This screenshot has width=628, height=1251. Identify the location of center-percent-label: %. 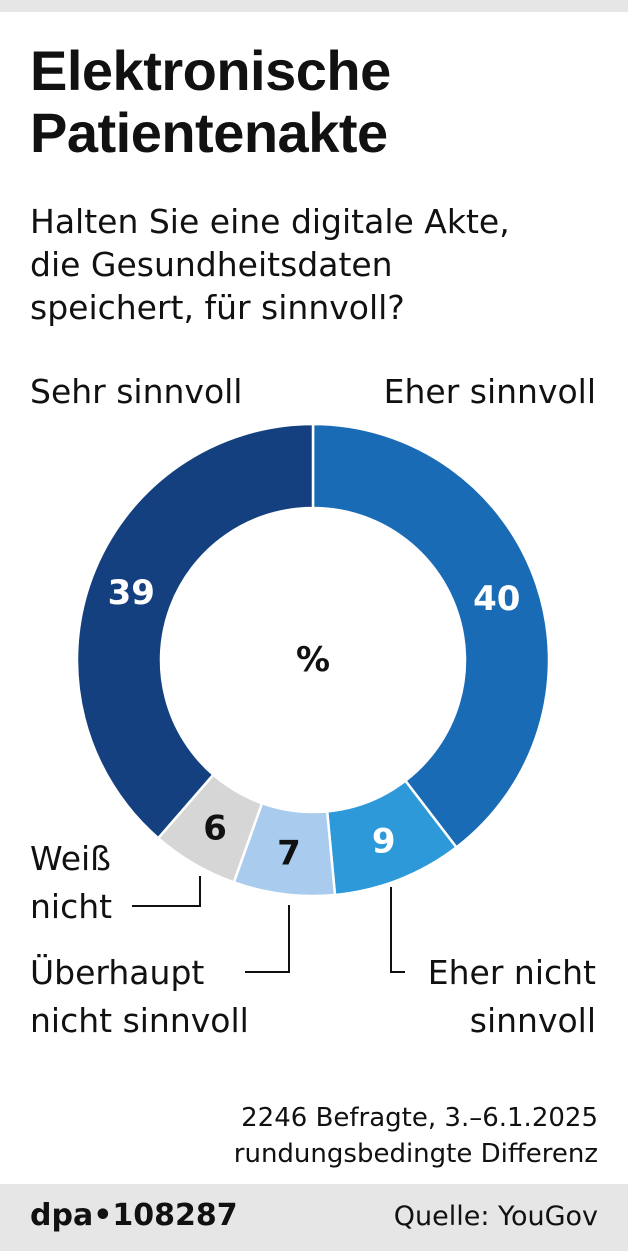
(313, 660).